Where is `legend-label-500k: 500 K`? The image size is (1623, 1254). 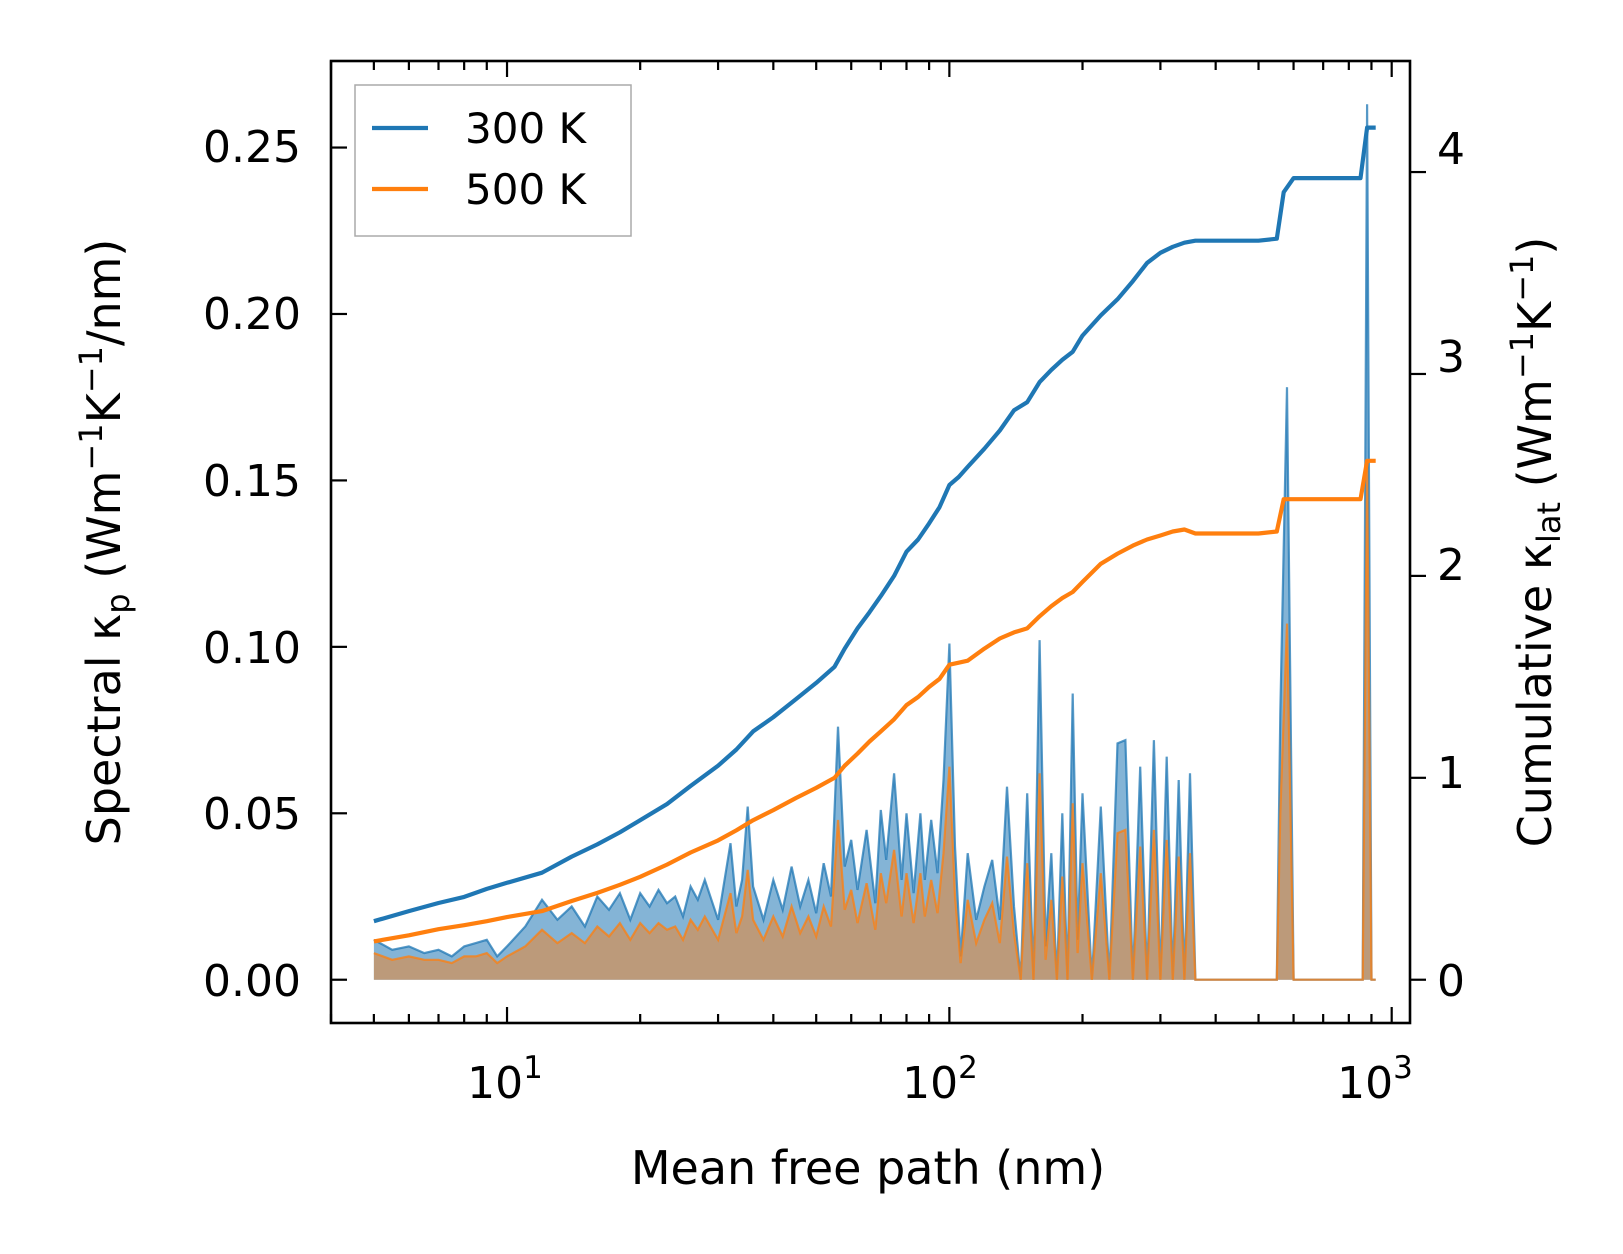
legend-label-500k: 500 K is located at coordinates (526, 189).